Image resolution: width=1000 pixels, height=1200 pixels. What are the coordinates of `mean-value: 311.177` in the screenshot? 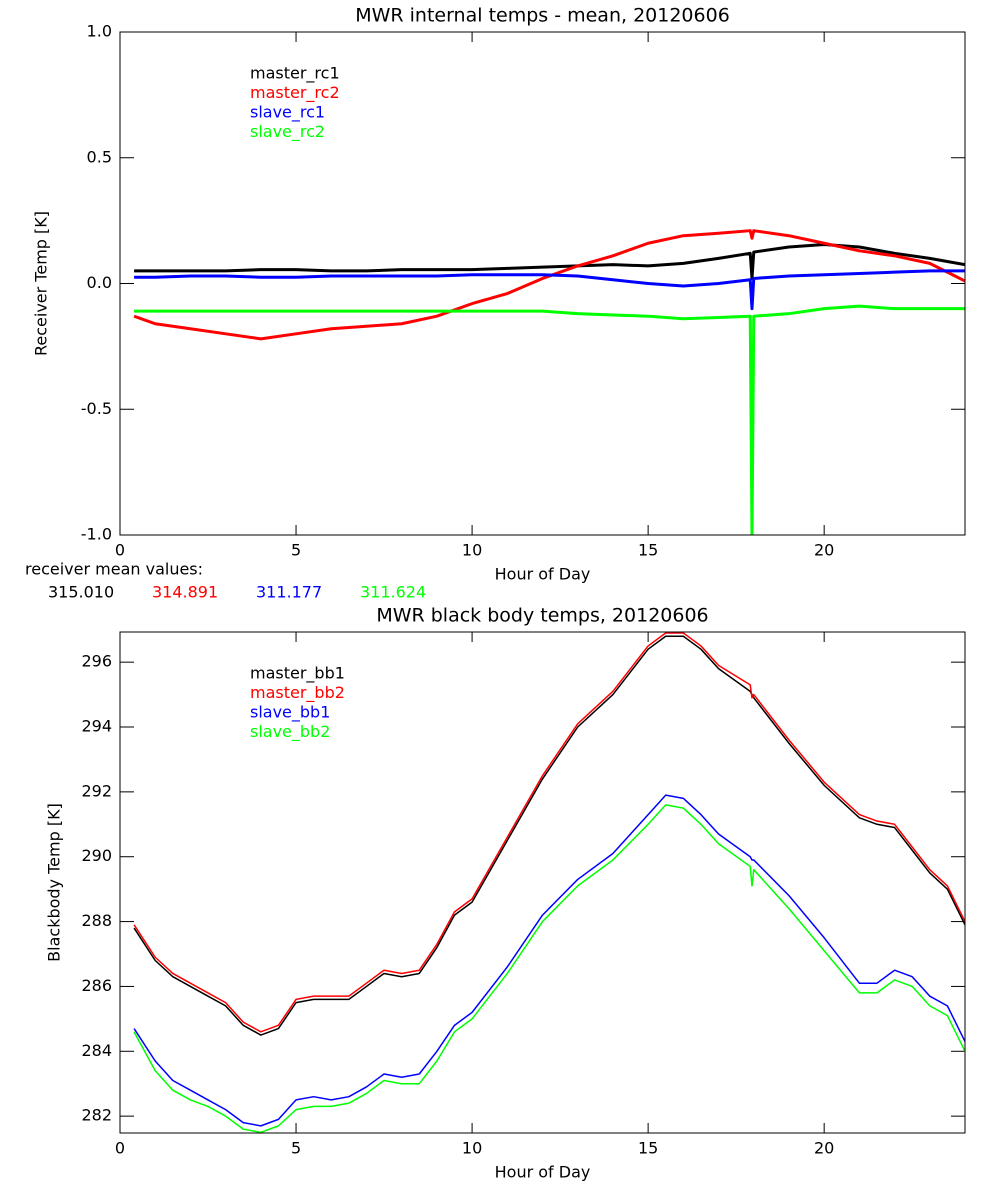 It's located at (289, 592).